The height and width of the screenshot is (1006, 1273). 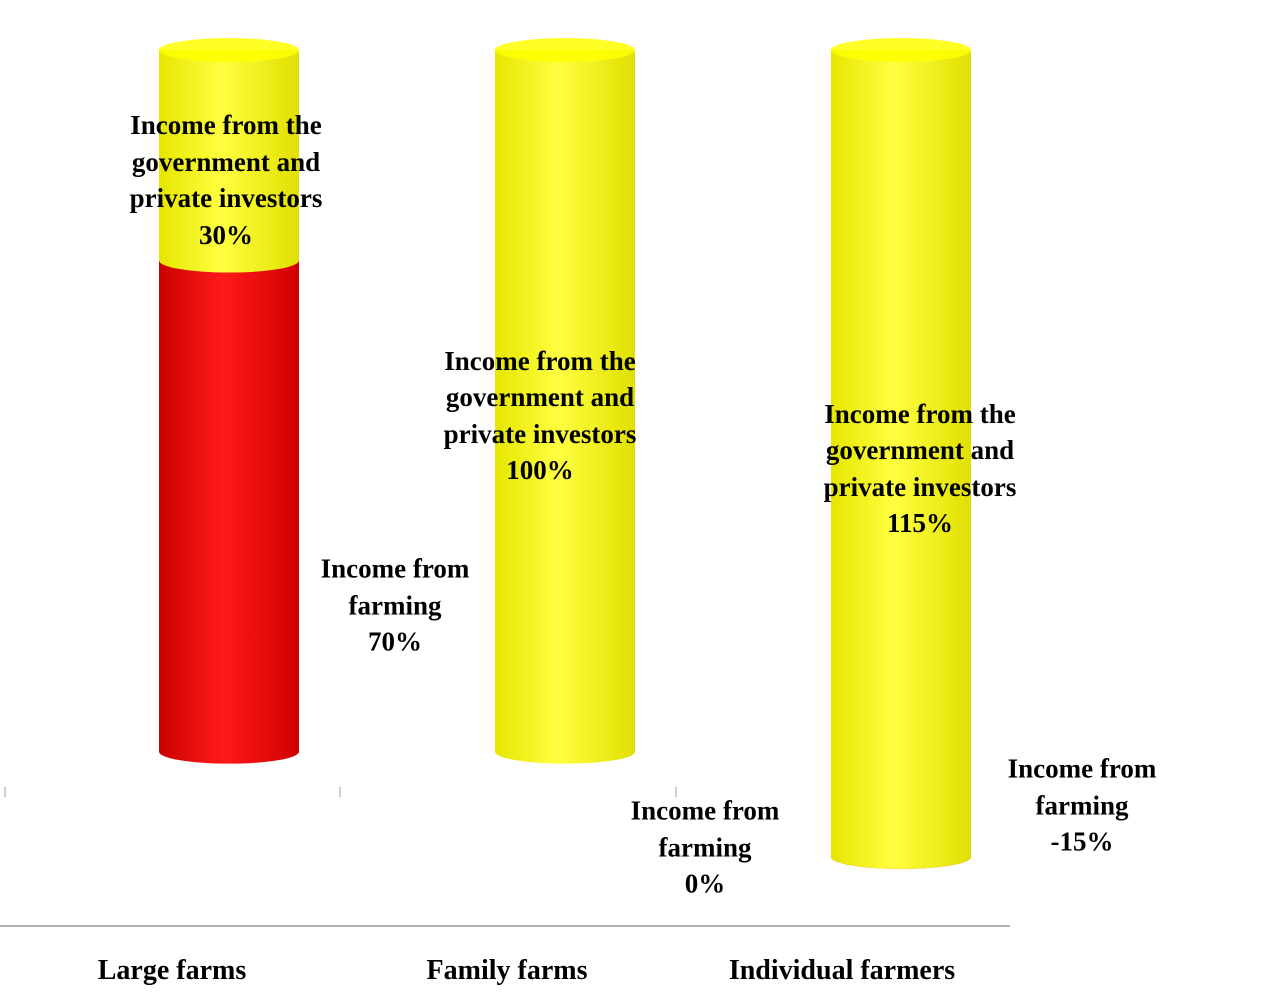 What do you see at coordinates (919, 523) in the screenshot?
I see `data-label-value: 115%` at bounding box center [919, 523].